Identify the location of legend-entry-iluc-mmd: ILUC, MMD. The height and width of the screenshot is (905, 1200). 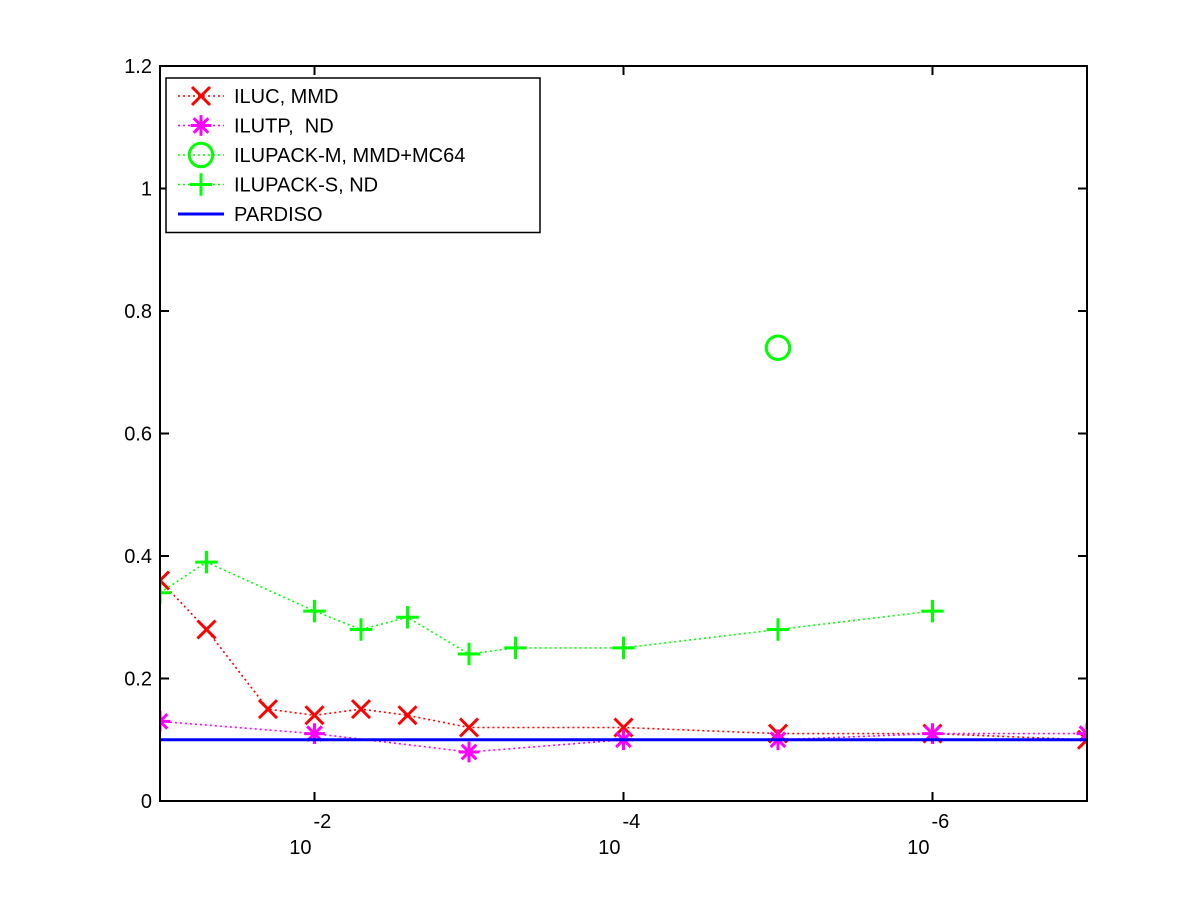
(258, 96).